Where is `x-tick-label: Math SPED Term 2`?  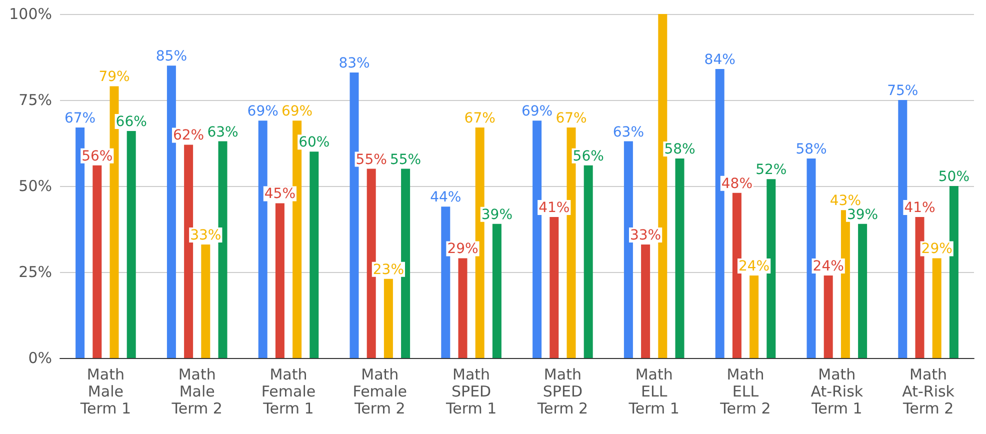
x-tick-label: Math SPED Term 2 is located at coordinates (562, 392).